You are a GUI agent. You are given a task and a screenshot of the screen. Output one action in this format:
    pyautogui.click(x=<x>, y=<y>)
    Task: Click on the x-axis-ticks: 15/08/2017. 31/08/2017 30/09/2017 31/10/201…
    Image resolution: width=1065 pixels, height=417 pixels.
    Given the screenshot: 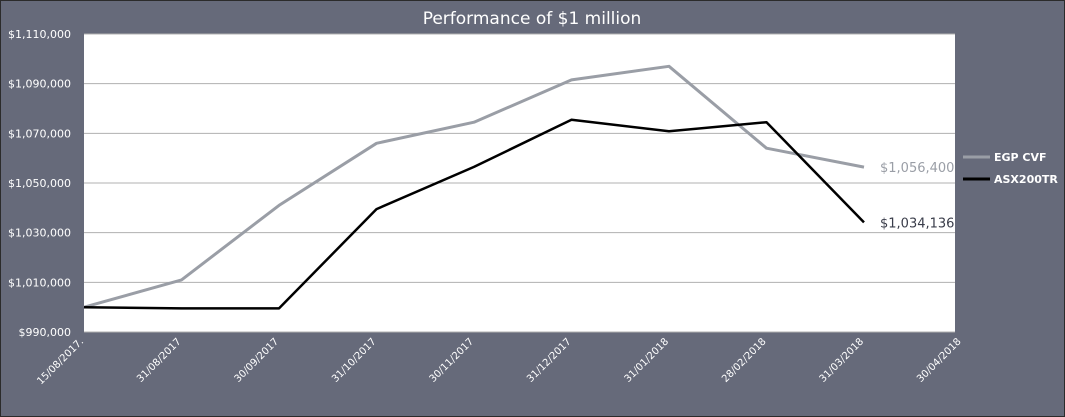 What is the action you would take?
    pyautogui.click(x=499, y=361)
    